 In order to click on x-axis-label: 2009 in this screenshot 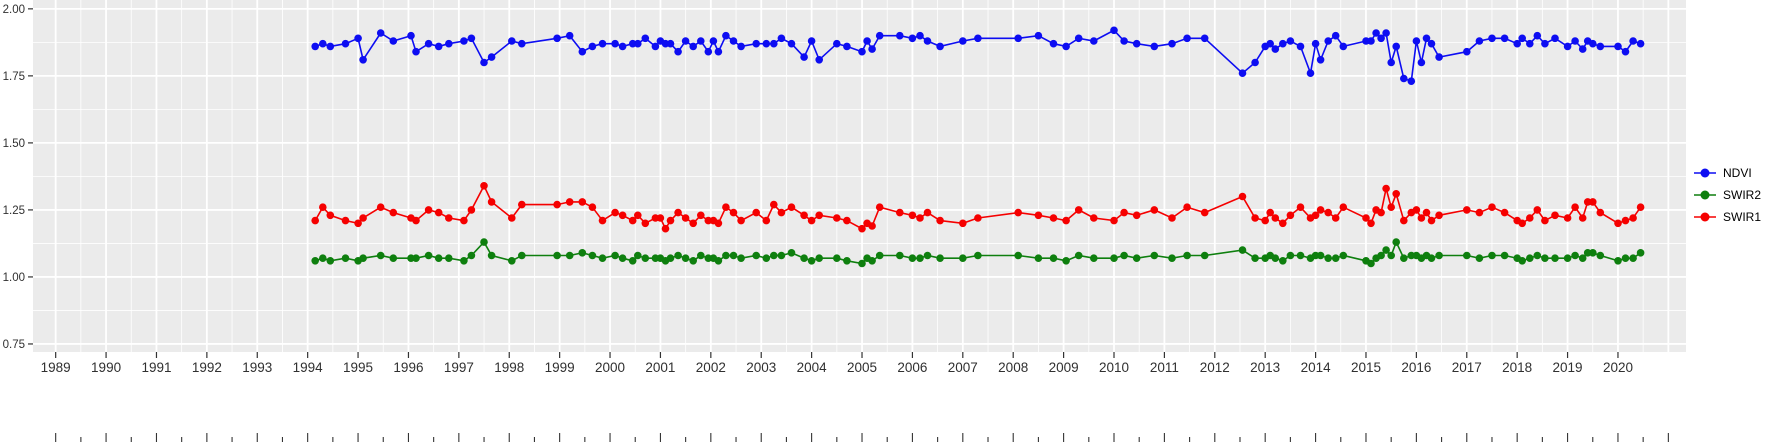, I will do `click(1064, 367)`.